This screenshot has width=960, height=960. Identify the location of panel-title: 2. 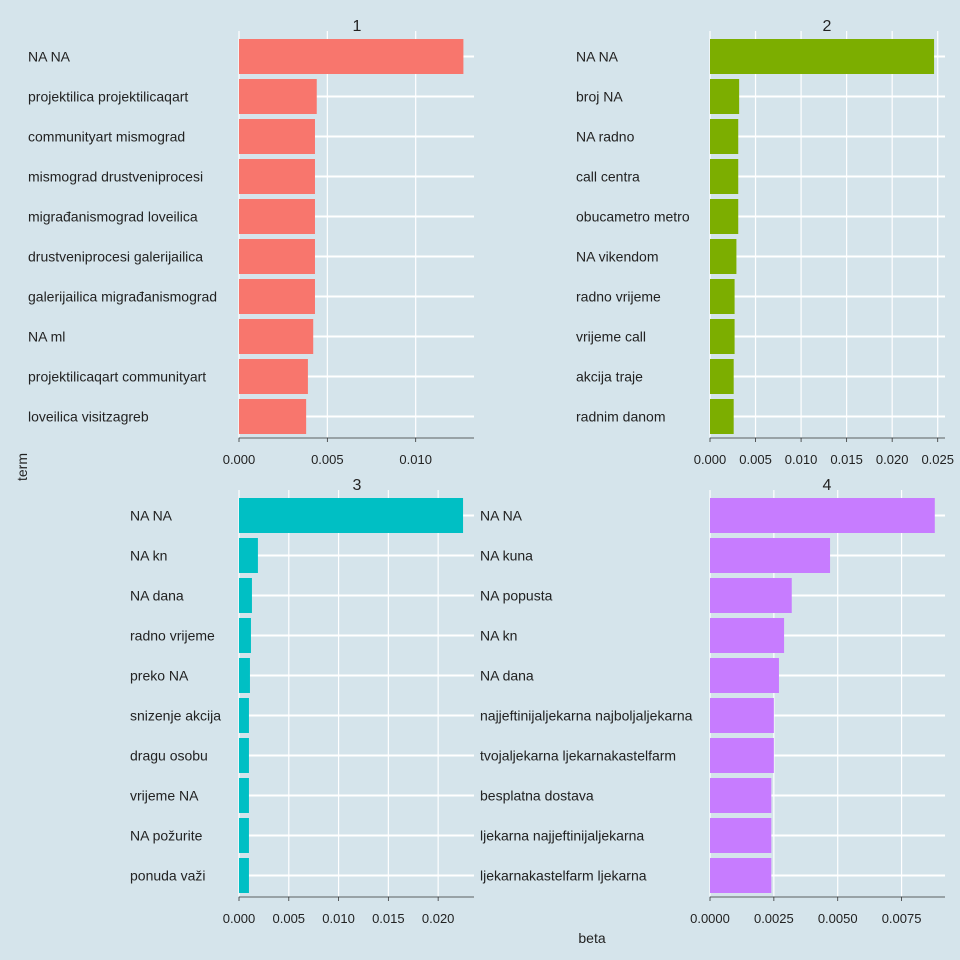
(827, 26).